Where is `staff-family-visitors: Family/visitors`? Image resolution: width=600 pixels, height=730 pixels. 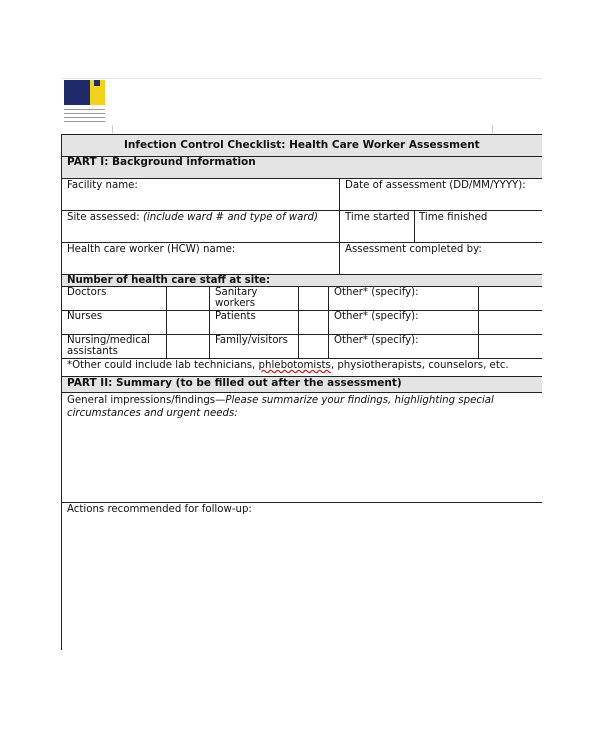
staff-family-visitors: Family/visitors is located at coordinates (251, 340).